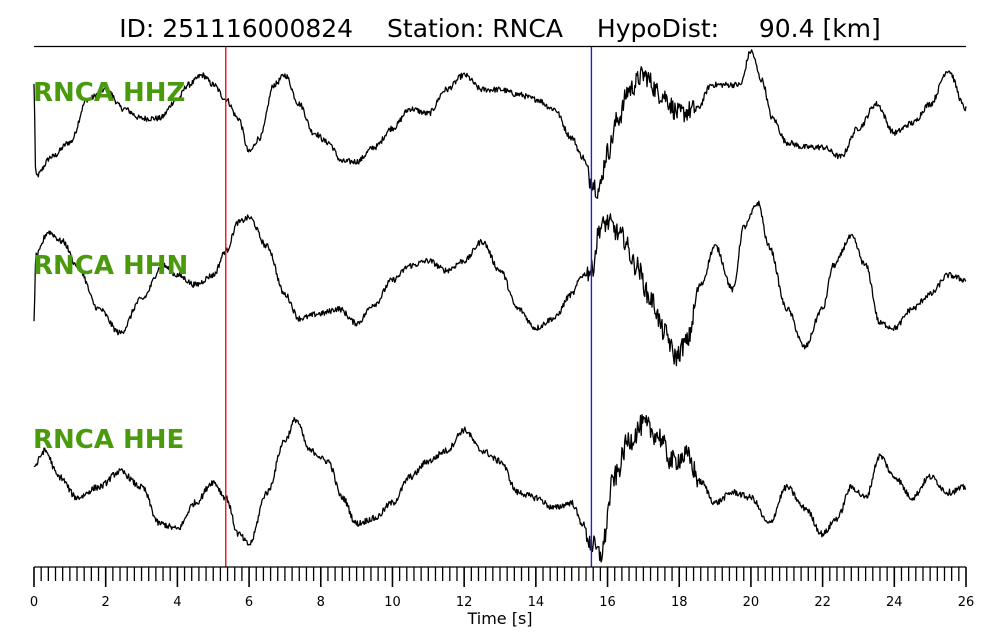 This screenshot has width=1000, height=640. I want to click on x-tick-label: 4, so click(177, 602).